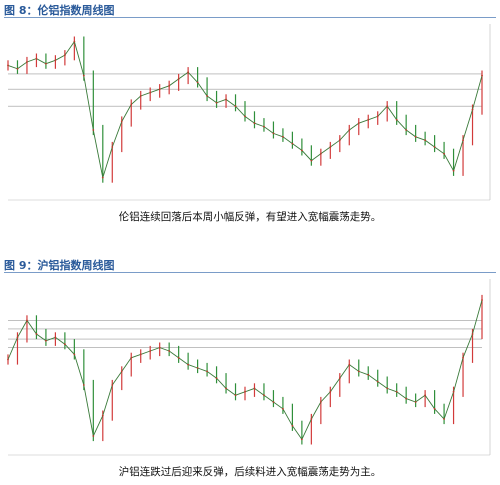 The height and width of the screenshot is (485, 500). I want to click on figure-9-title-rule, so click(250, 272).